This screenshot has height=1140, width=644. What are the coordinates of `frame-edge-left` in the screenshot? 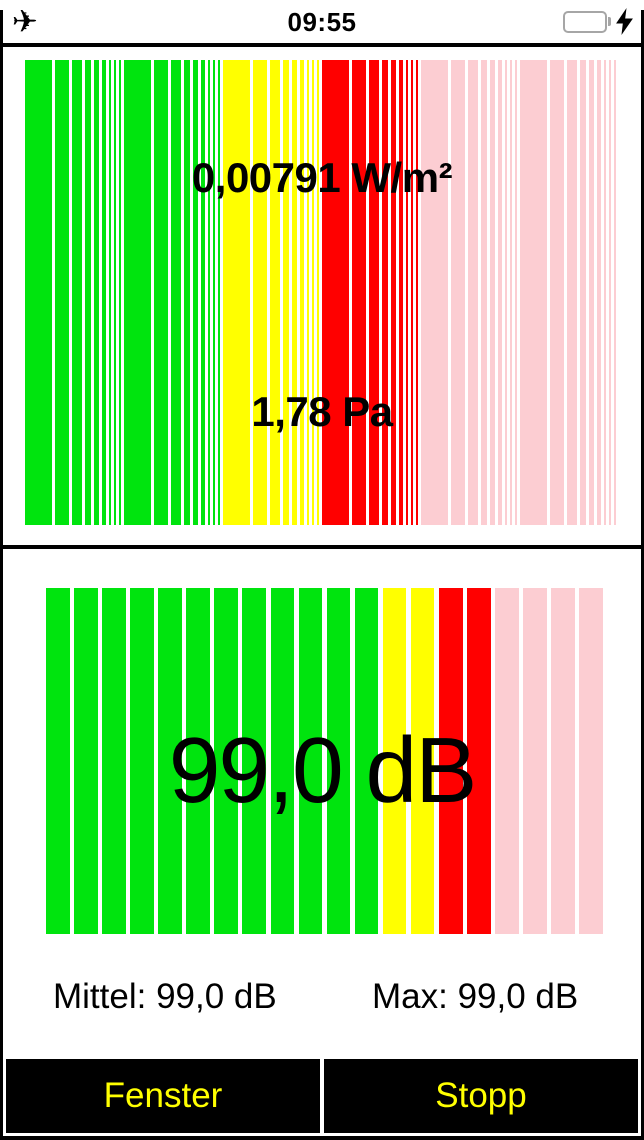 It's located at (1, 27).